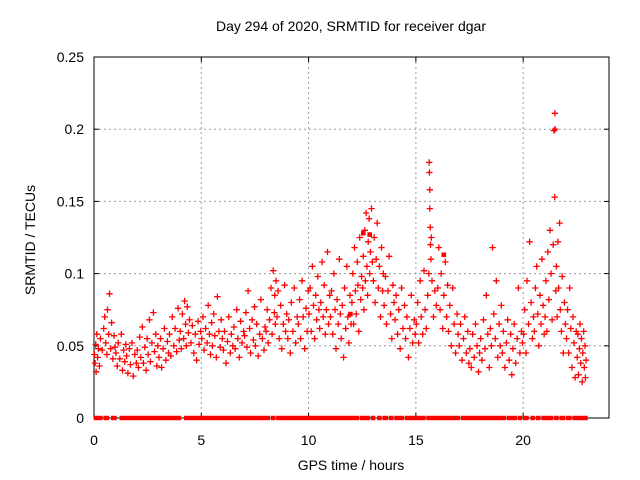 This screenshot has height=480, width=640. Describe the element at coordinates (75, 129) in the screenshot. I see `y-tick-label: 0.2` at that location.